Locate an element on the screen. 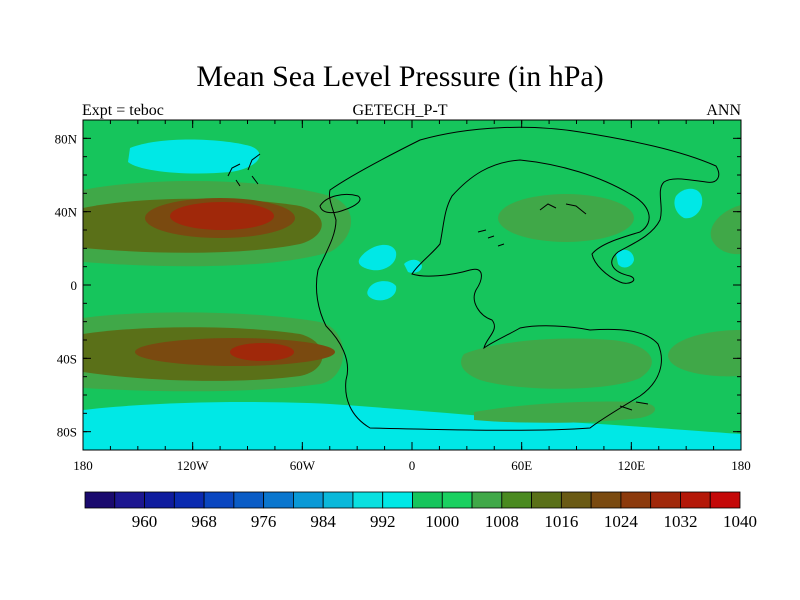  y-tick-label: 80S is located at coordinates (67, 432).